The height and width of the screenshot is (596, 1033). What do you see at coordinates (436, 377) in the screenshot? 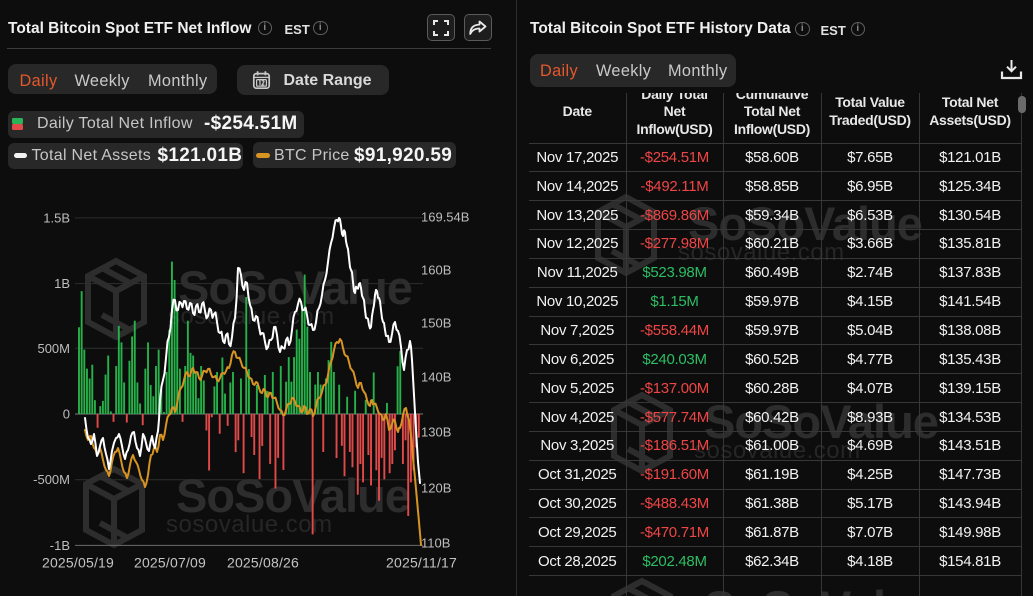
I see `svg-text: 140B` at bounding box center [436, 377].